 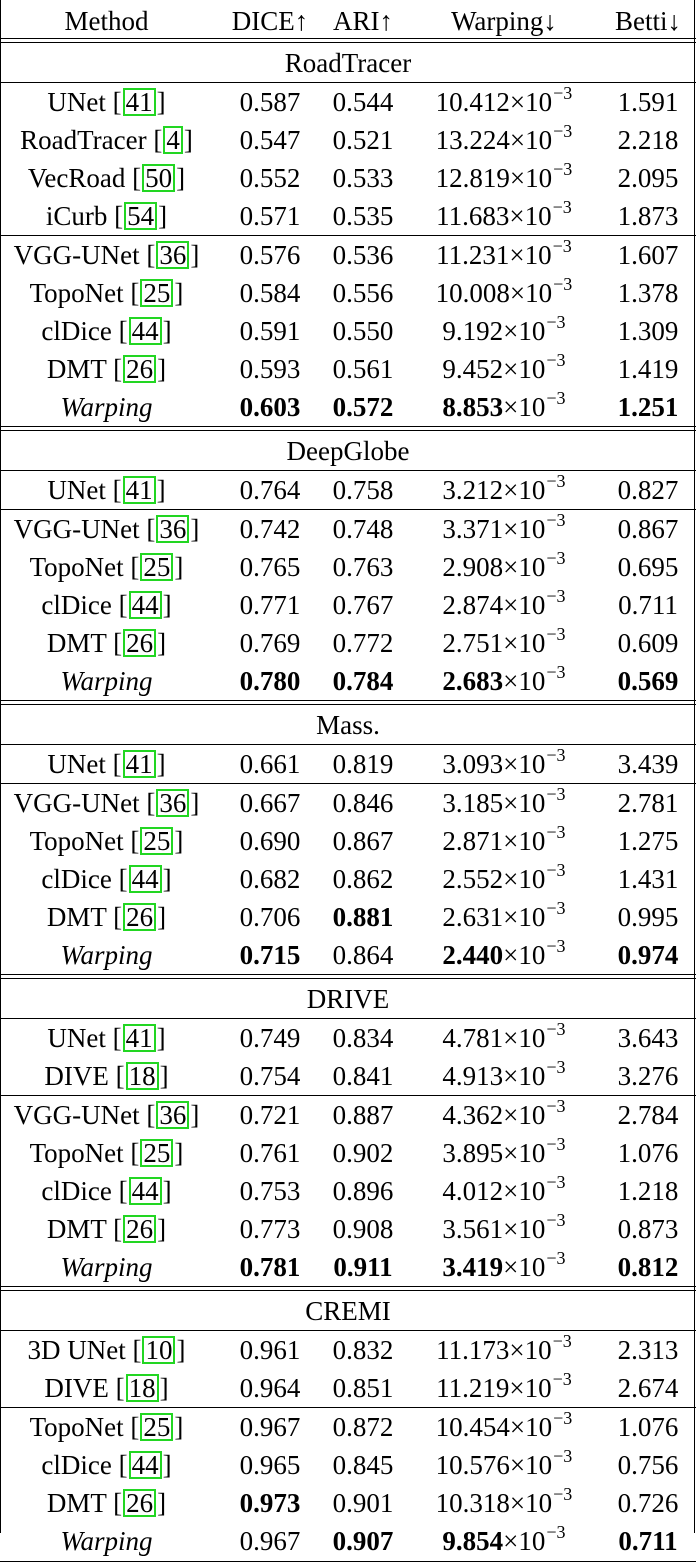 I want to click on betti-cell: 0.873, so click(x=648, y=1229).